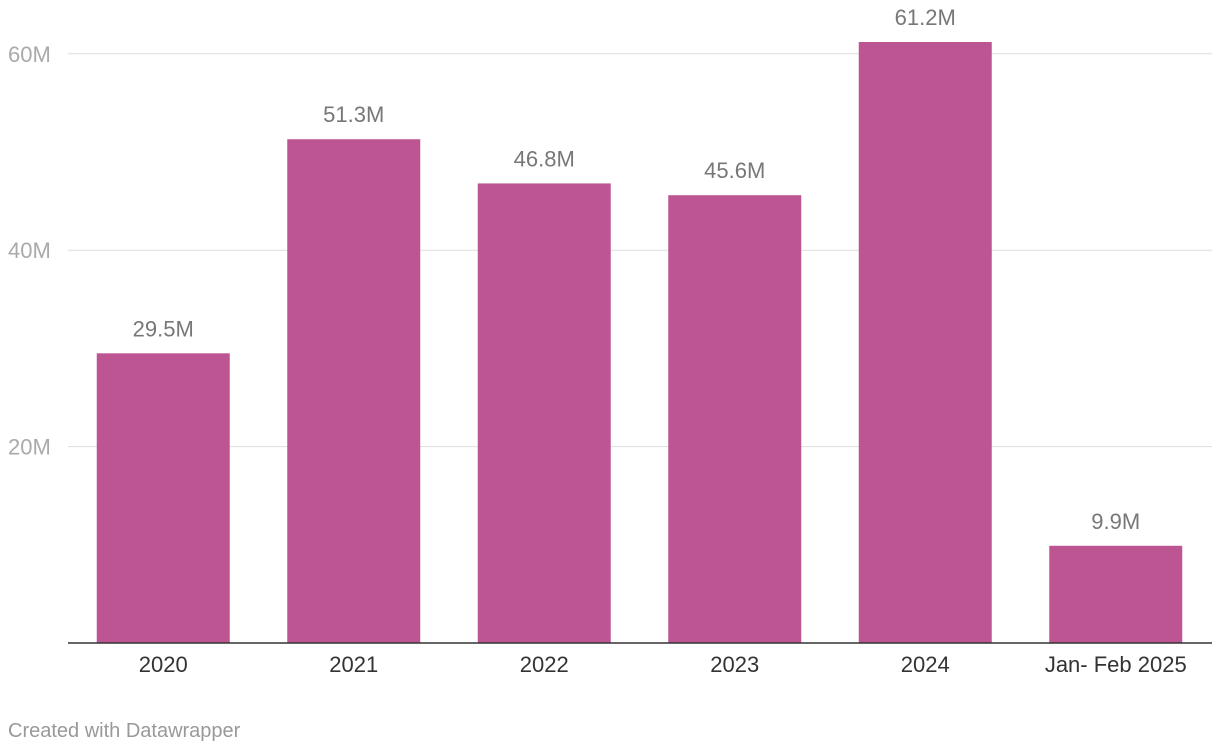 The height and width of the screenshot is (756, 1220). I want to click on bar-value-label: 61.2M, so click(925, 17).